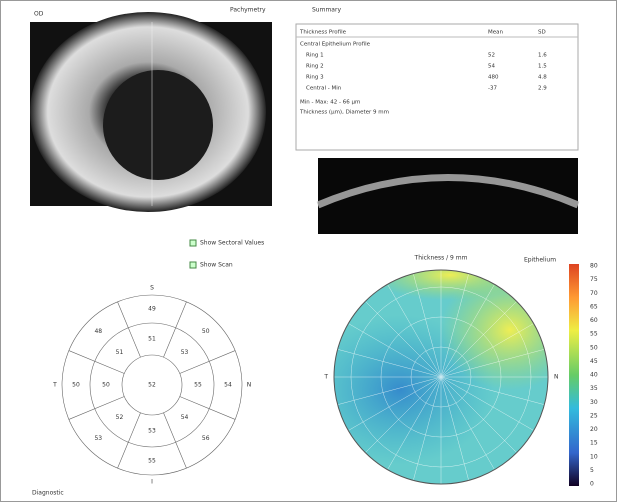  Describe the element at coordinates (574, 375) in the screenshot. I see `colorbar` at that location.